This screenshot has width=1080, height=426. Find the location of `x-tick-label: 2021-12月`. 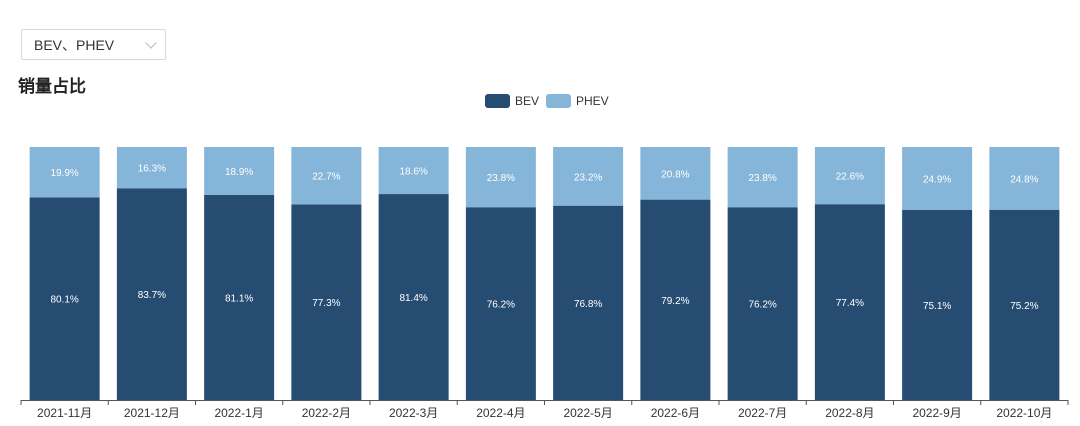

x-tick-label: 2021-12月 is located at coordinates (152, 413).